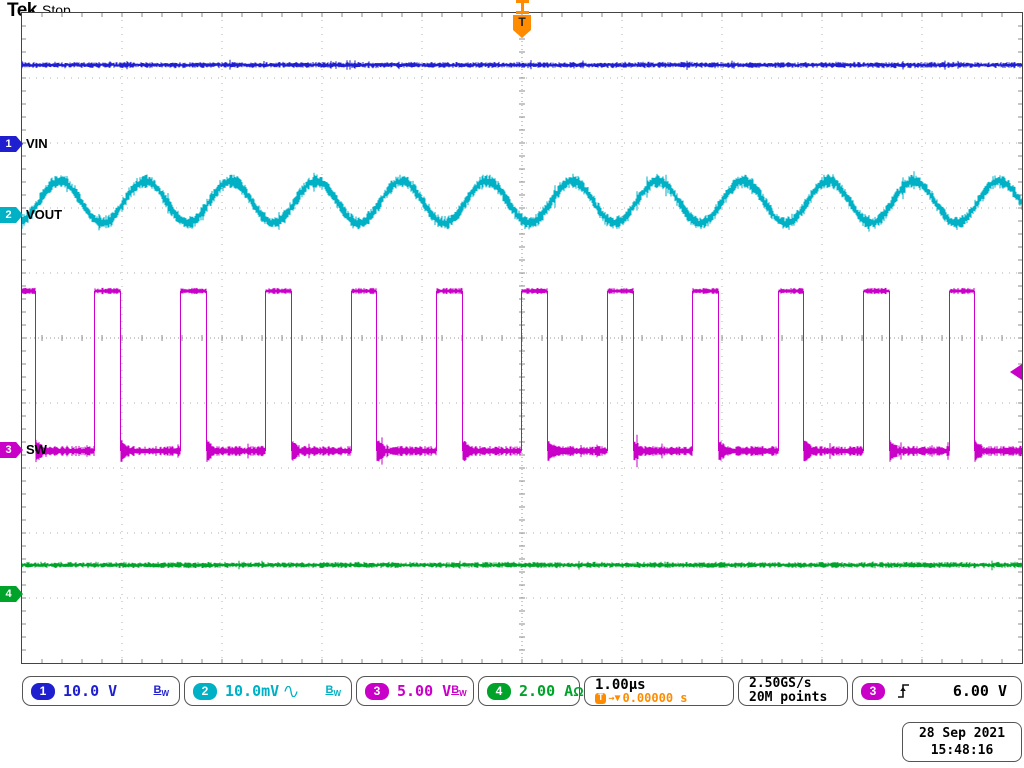 Image resolution: width=1024 pixels, height=768 pixels. I want to click on trigger-readout: 3 6.00 V, so click(937, 691).